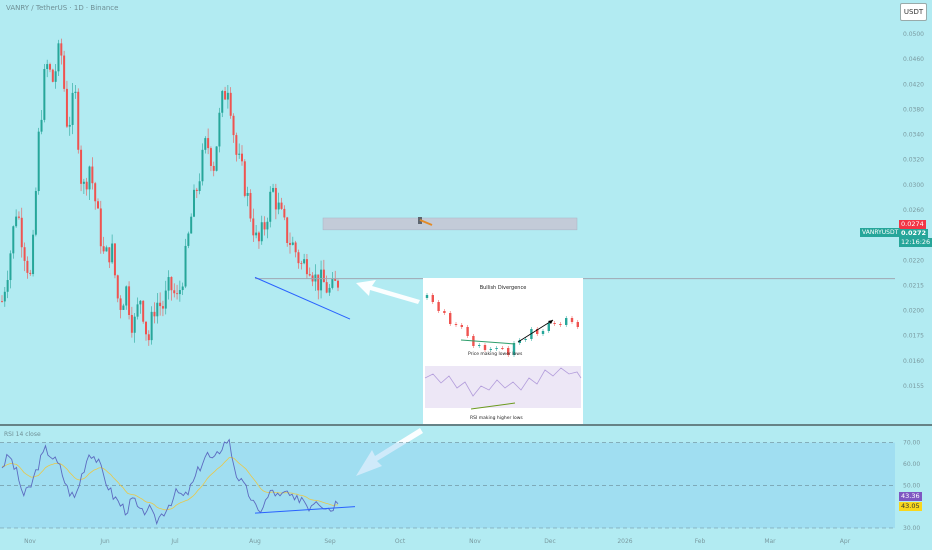  What do you see at coordinates (400, 541) in the screenshot?
I see `time-axis-label: Oct` at bounding box center [400, 541].